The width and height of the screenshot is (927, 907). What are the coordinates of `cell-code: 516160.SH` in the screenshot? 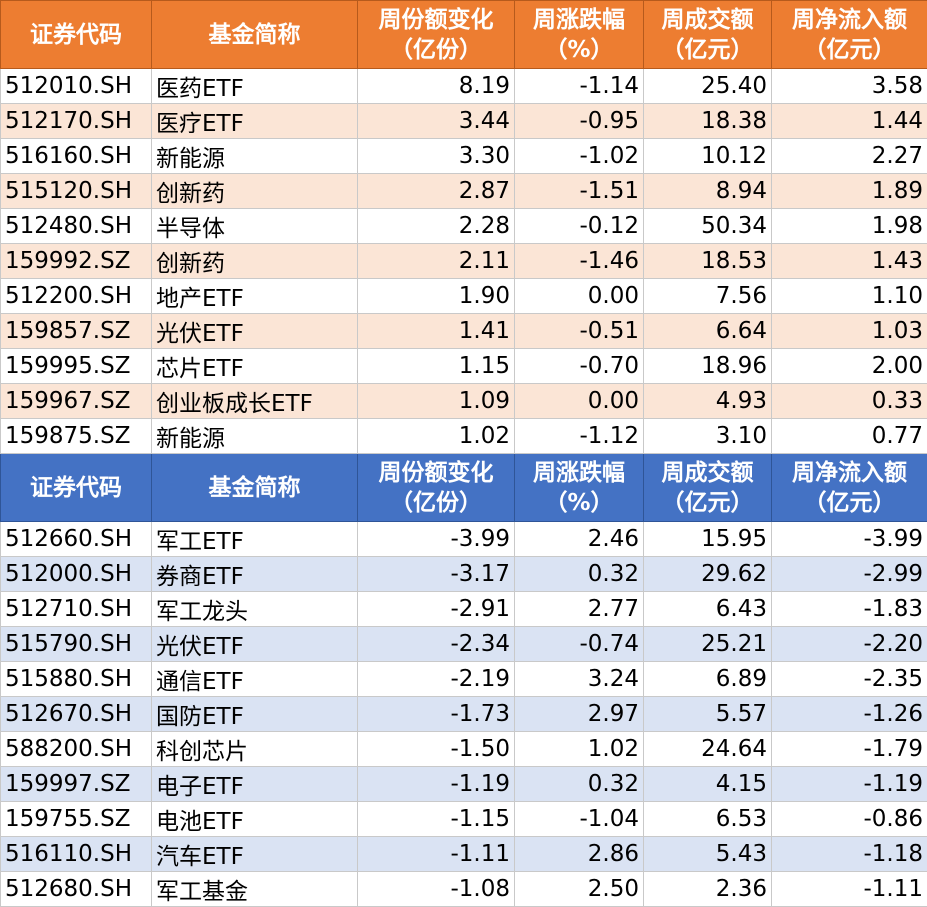 It's located at (76, 156).